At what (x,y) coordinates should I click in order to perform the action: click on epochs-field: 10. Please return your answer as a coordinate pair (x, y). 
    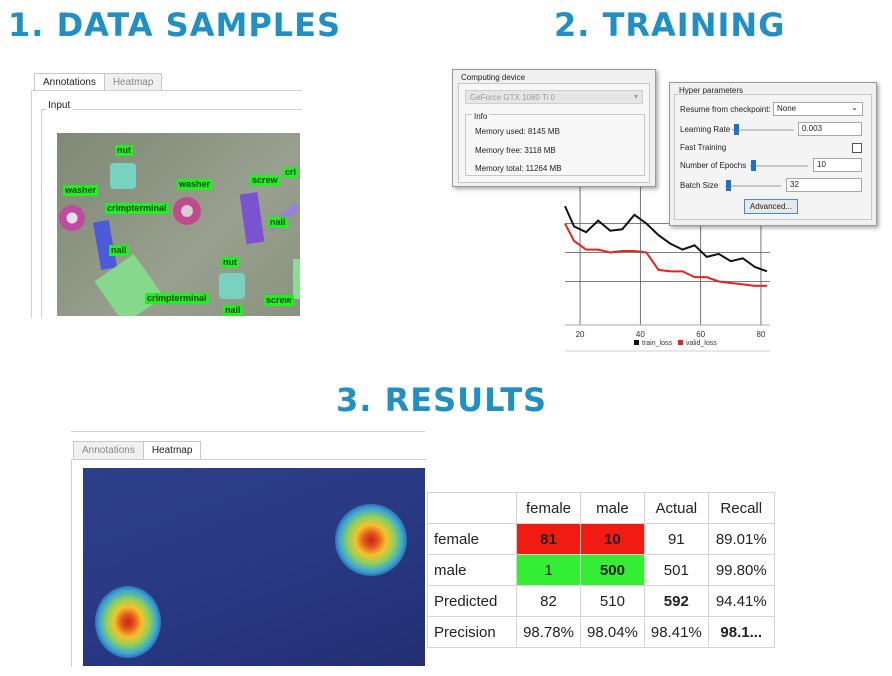
    Looking at the image, I should click on (837, 165).